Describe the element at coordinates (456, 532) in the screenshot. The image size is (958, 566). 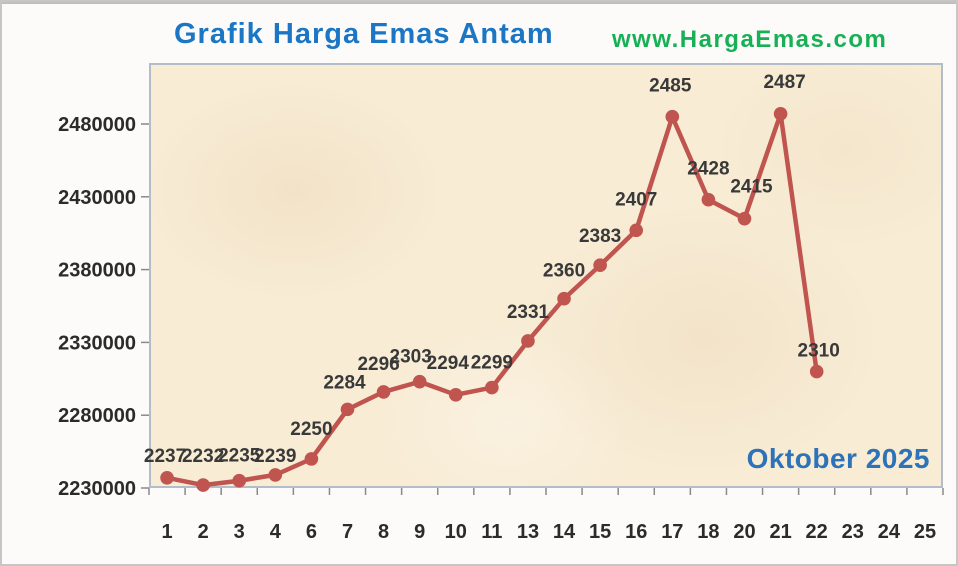
I see `x-axis-label: 10` at that location.